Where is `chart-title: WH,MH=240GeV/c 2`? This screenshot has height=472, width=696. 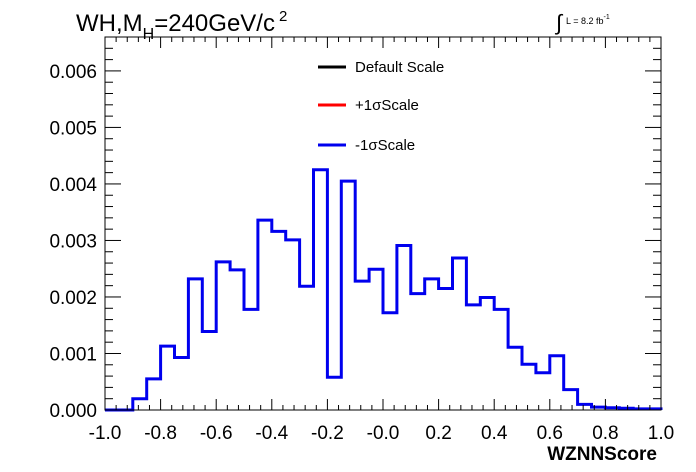 chart-title: WH,MH=240GeV/c 2 is located at coordinates (181, 26).